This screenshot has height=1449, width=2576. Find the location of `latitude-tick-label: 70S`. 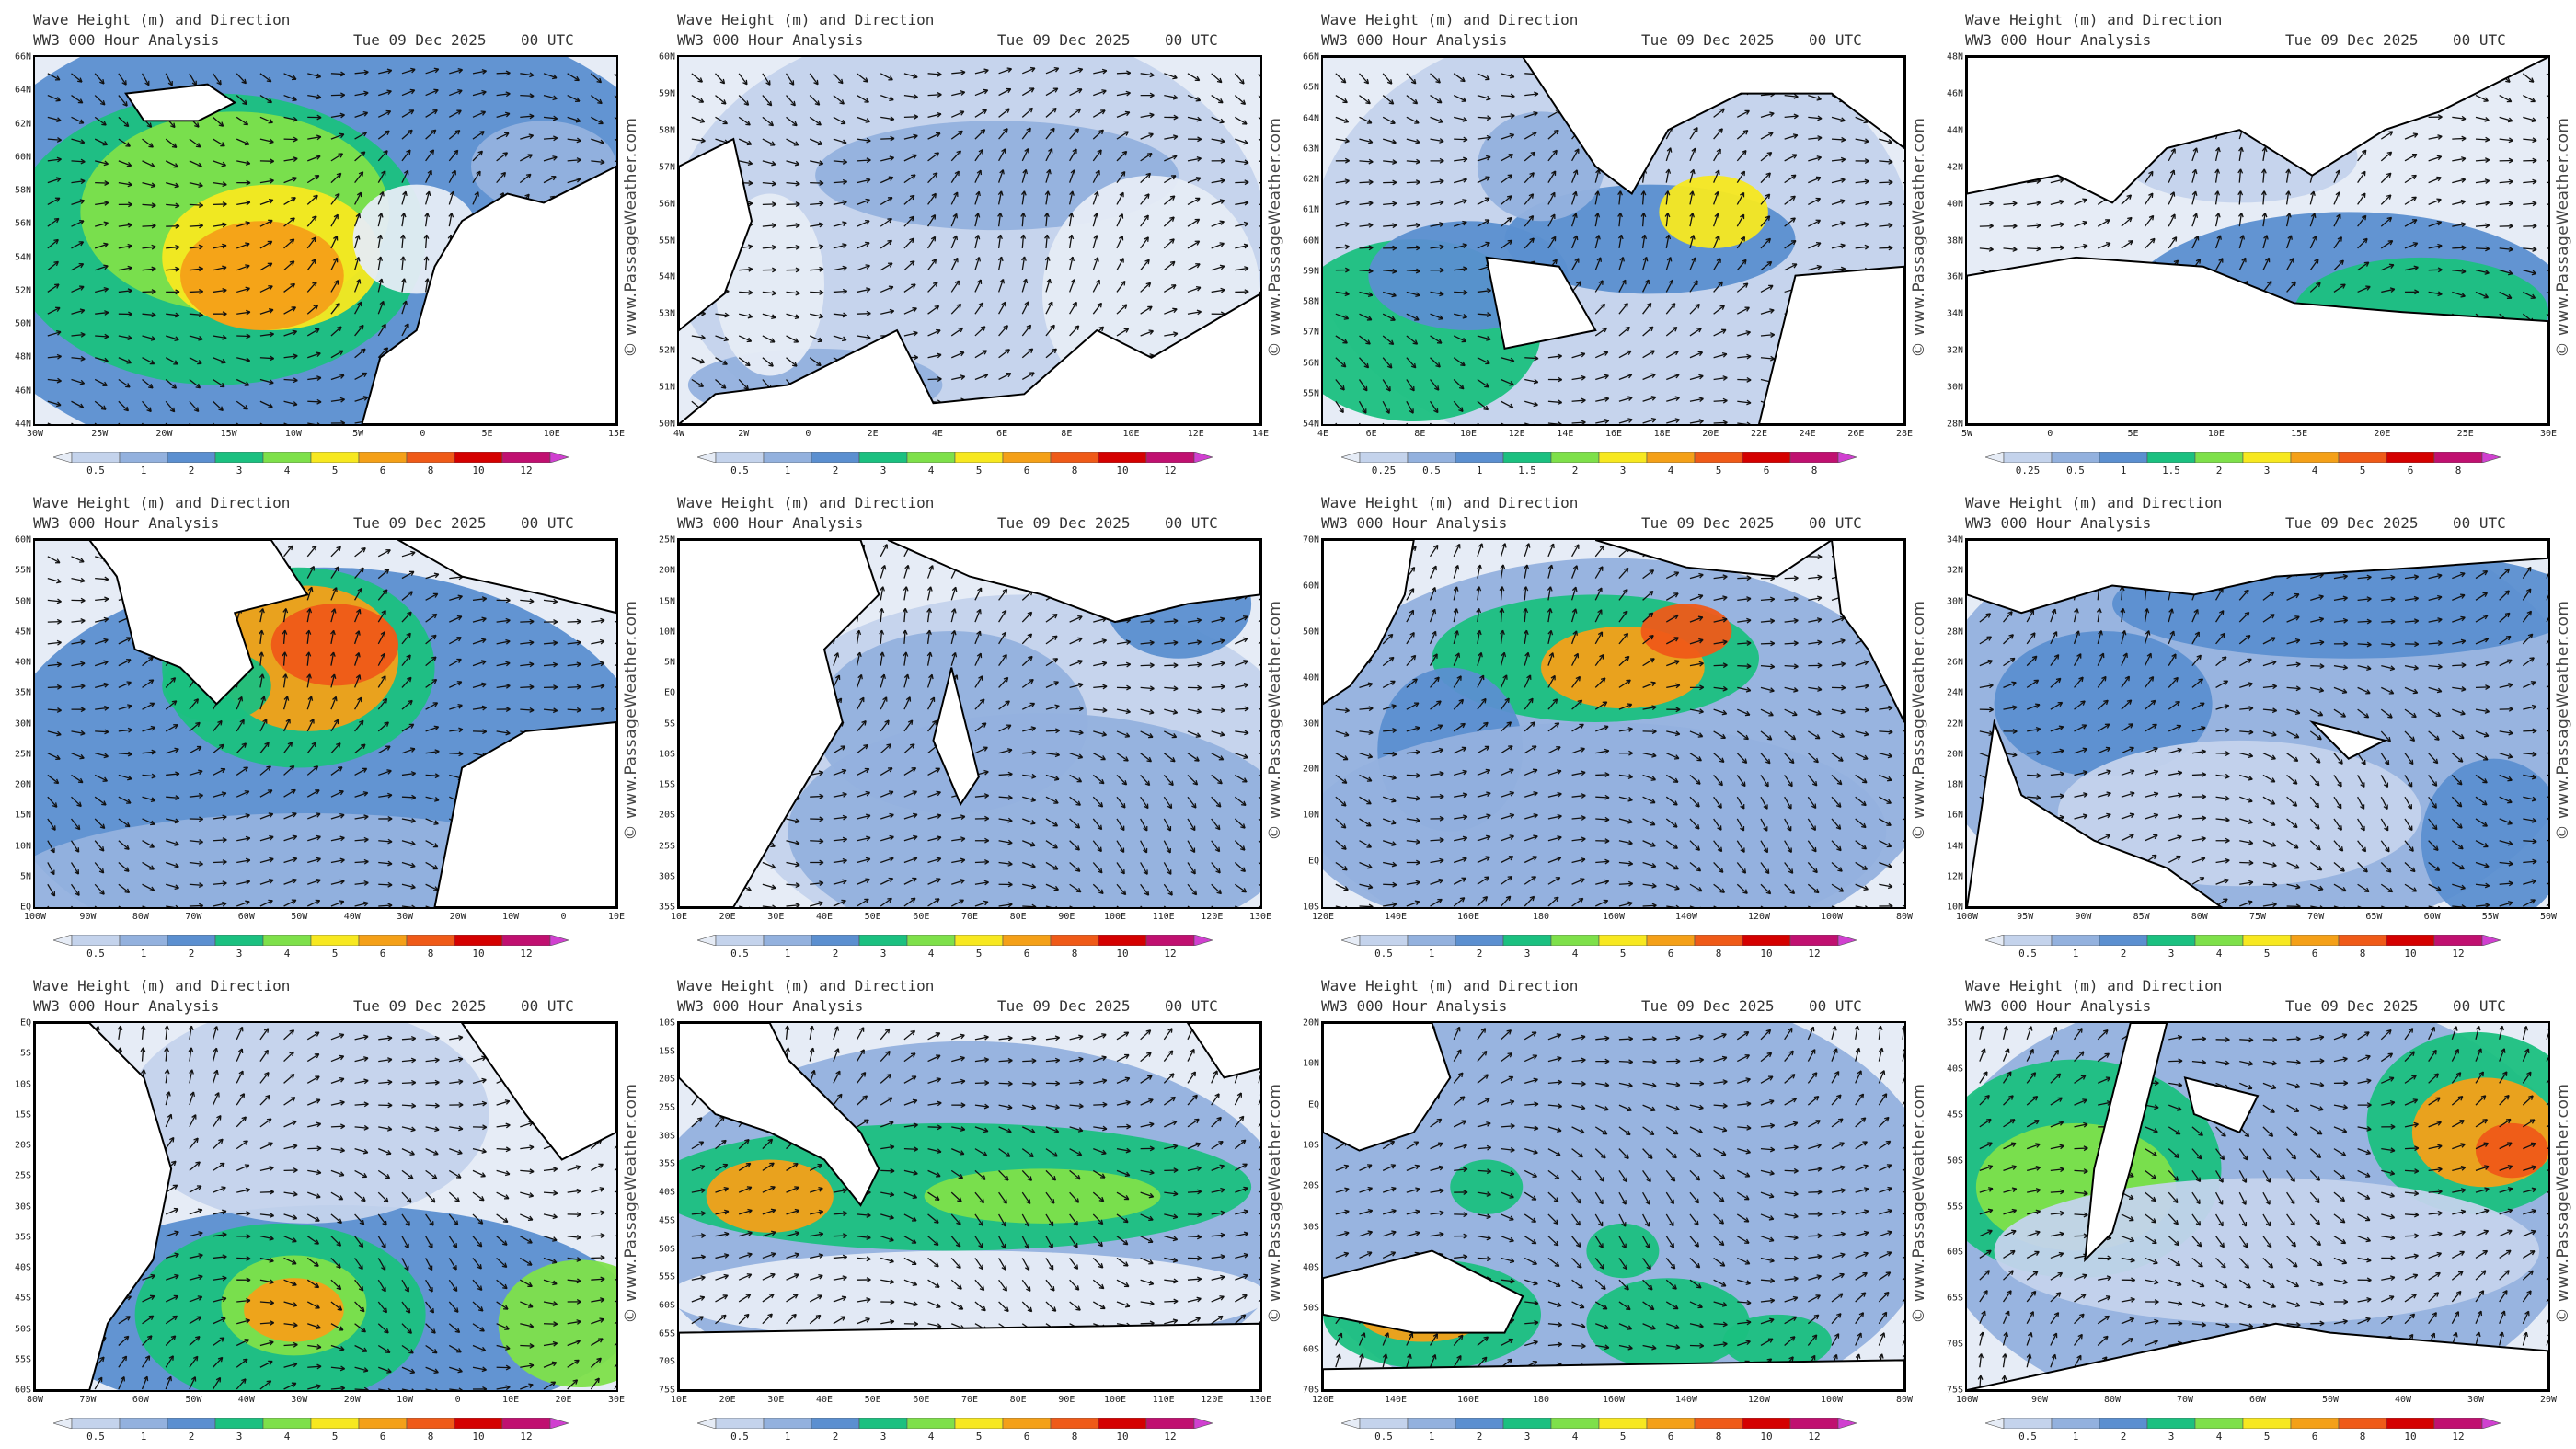

latitude-tick-label: 70S is located at coordinates (1955, 1344).